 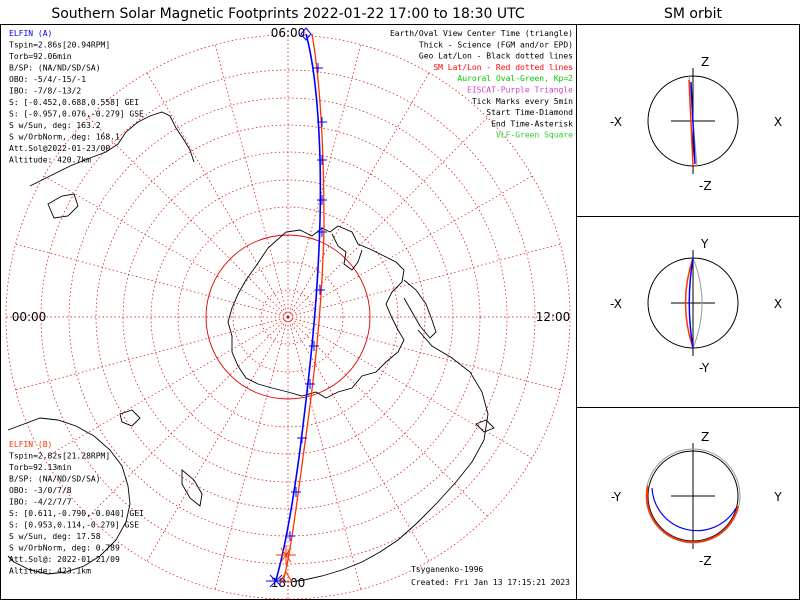 What do you see at coordinates (704, 368) in the screenshot?
I see `orbit-axis-label-bottom: -Y` at bounding box center [704, 368].